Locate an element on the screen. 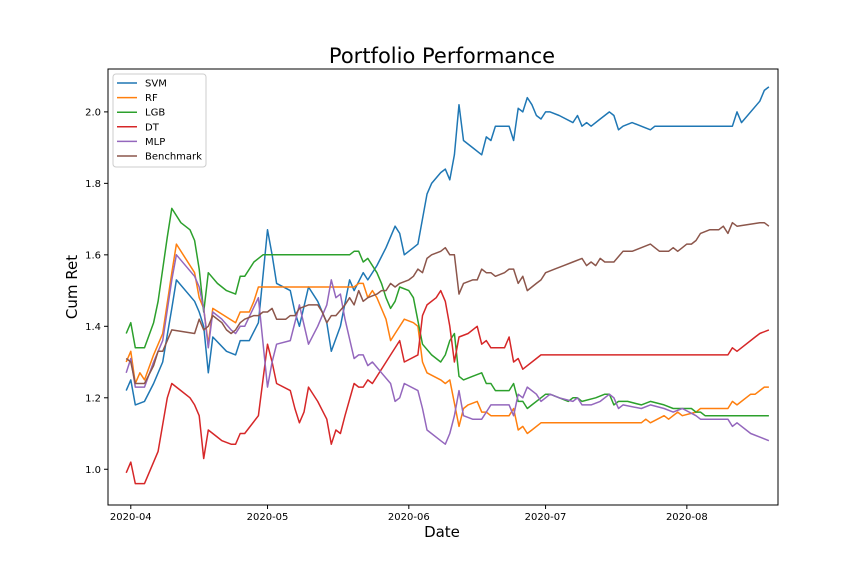 The width and height of the screenshot is (864, 580). y-axis-ticks: 1.0 1.2 1.4 1.6 1.8 2.0 is located at coordinates (96, 291).